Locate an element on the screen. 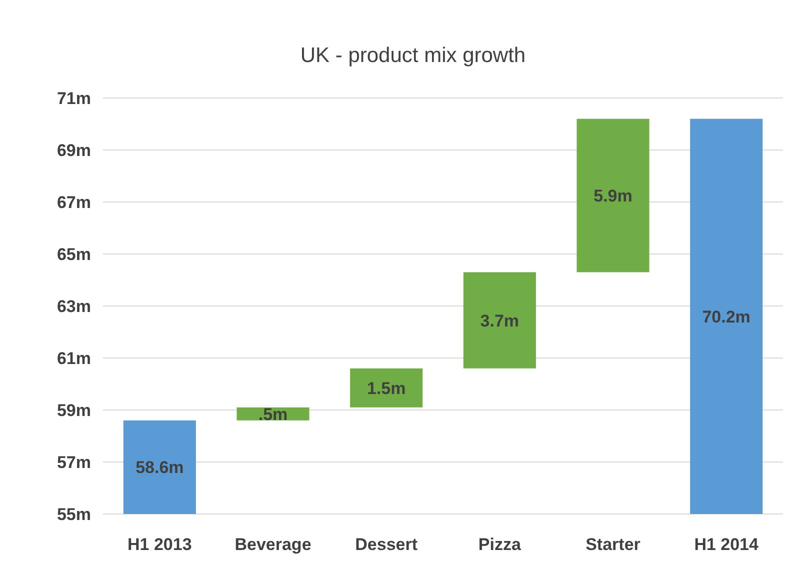 The height and width of the screenshot is (582, 811). y-tick-label: 67m is located at coordinates (73, 202).